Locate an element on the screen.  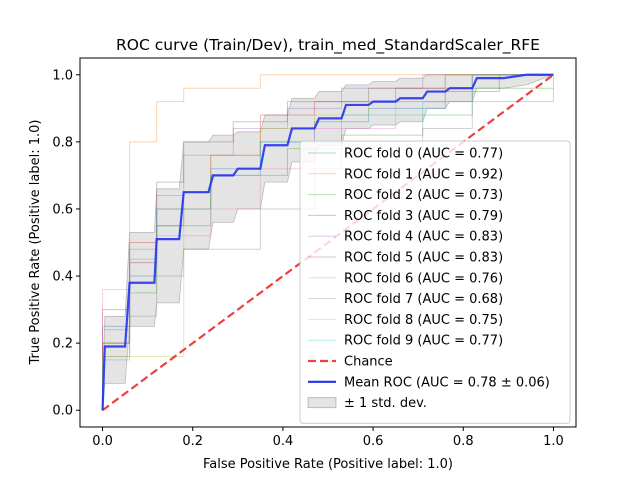
legend-label: ROC fold 7 (AUC = 0.68) is located at coordinates (423, 299).